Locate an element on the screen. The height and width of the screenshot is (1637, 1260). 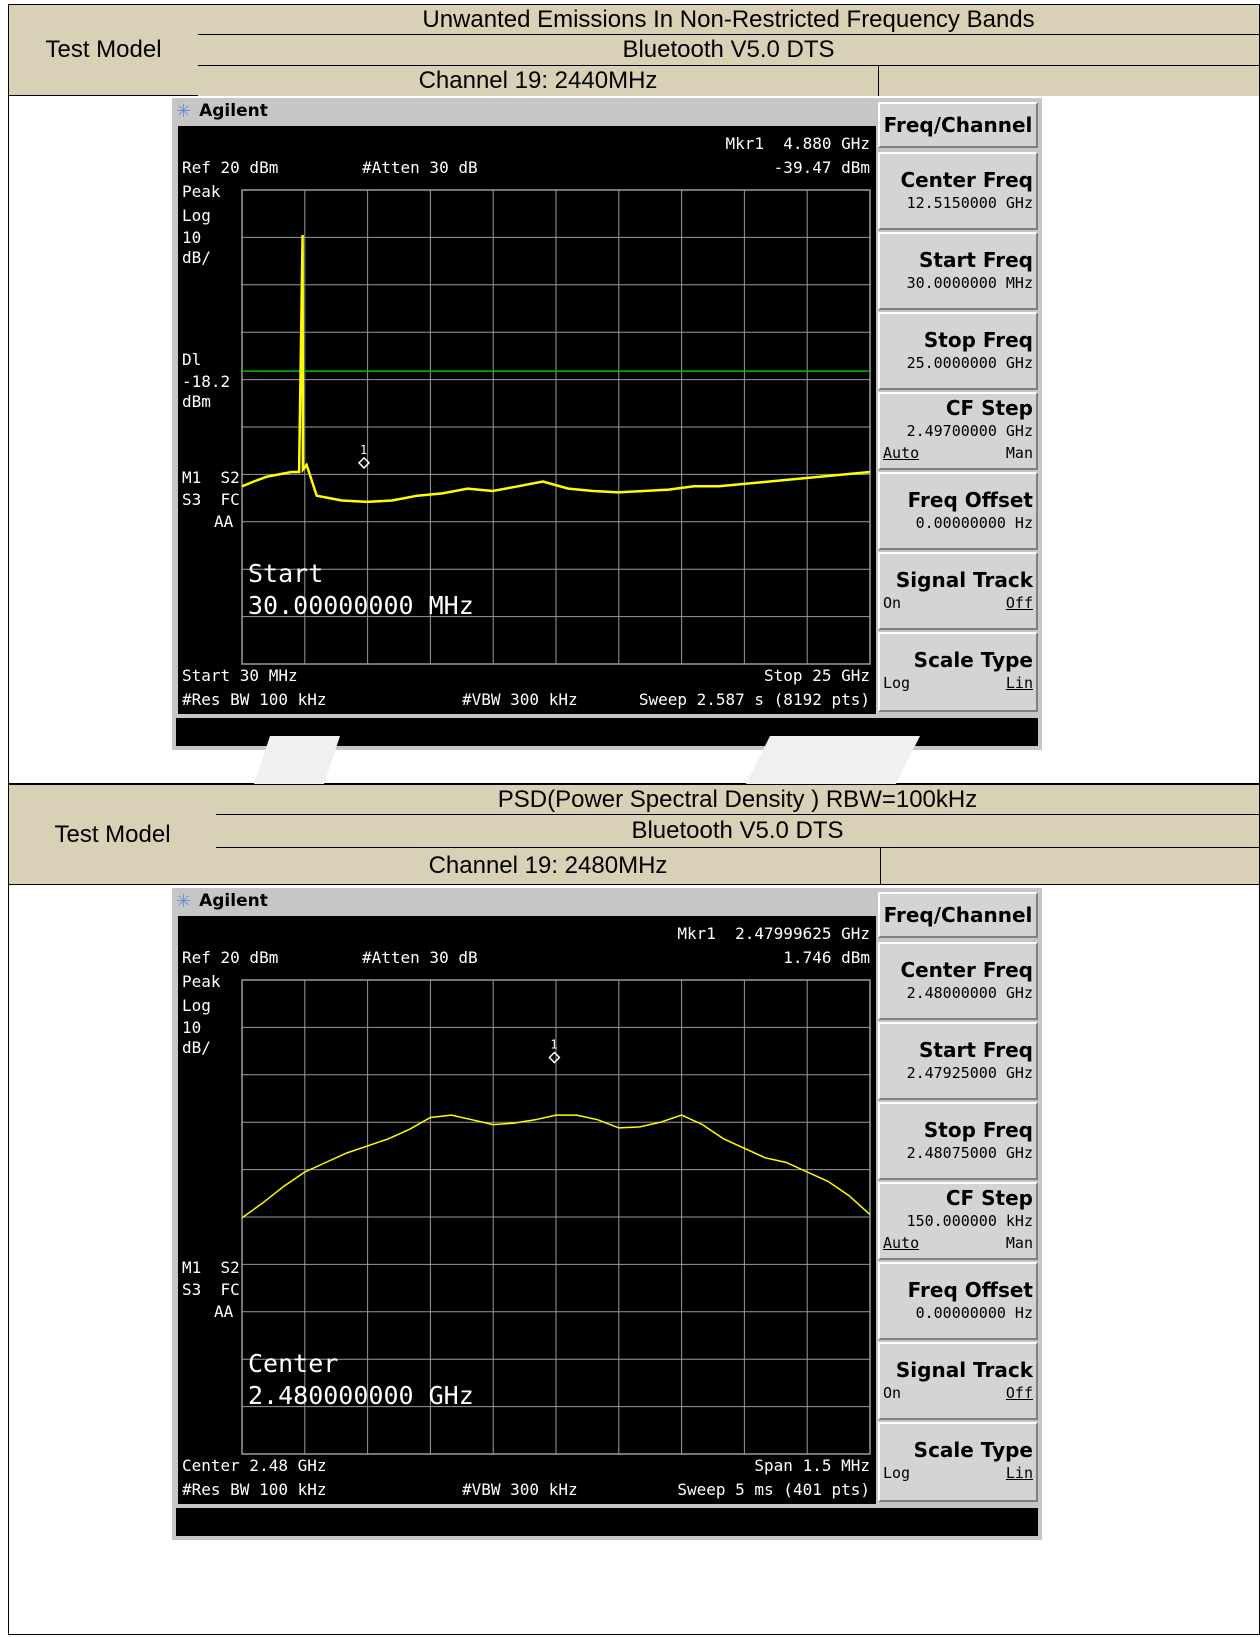
start-freq-softkey: Start Freq 2.47925000 GHz is located at coordinates (958, 1061).